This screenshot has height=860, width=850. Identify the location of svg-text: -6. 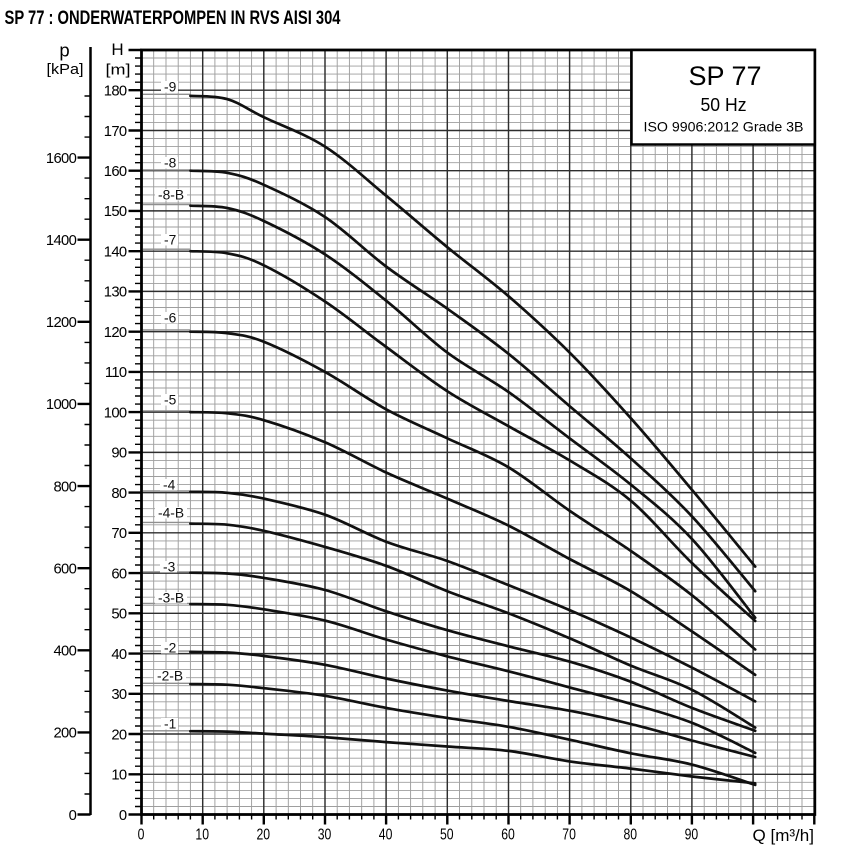
(170, 318).